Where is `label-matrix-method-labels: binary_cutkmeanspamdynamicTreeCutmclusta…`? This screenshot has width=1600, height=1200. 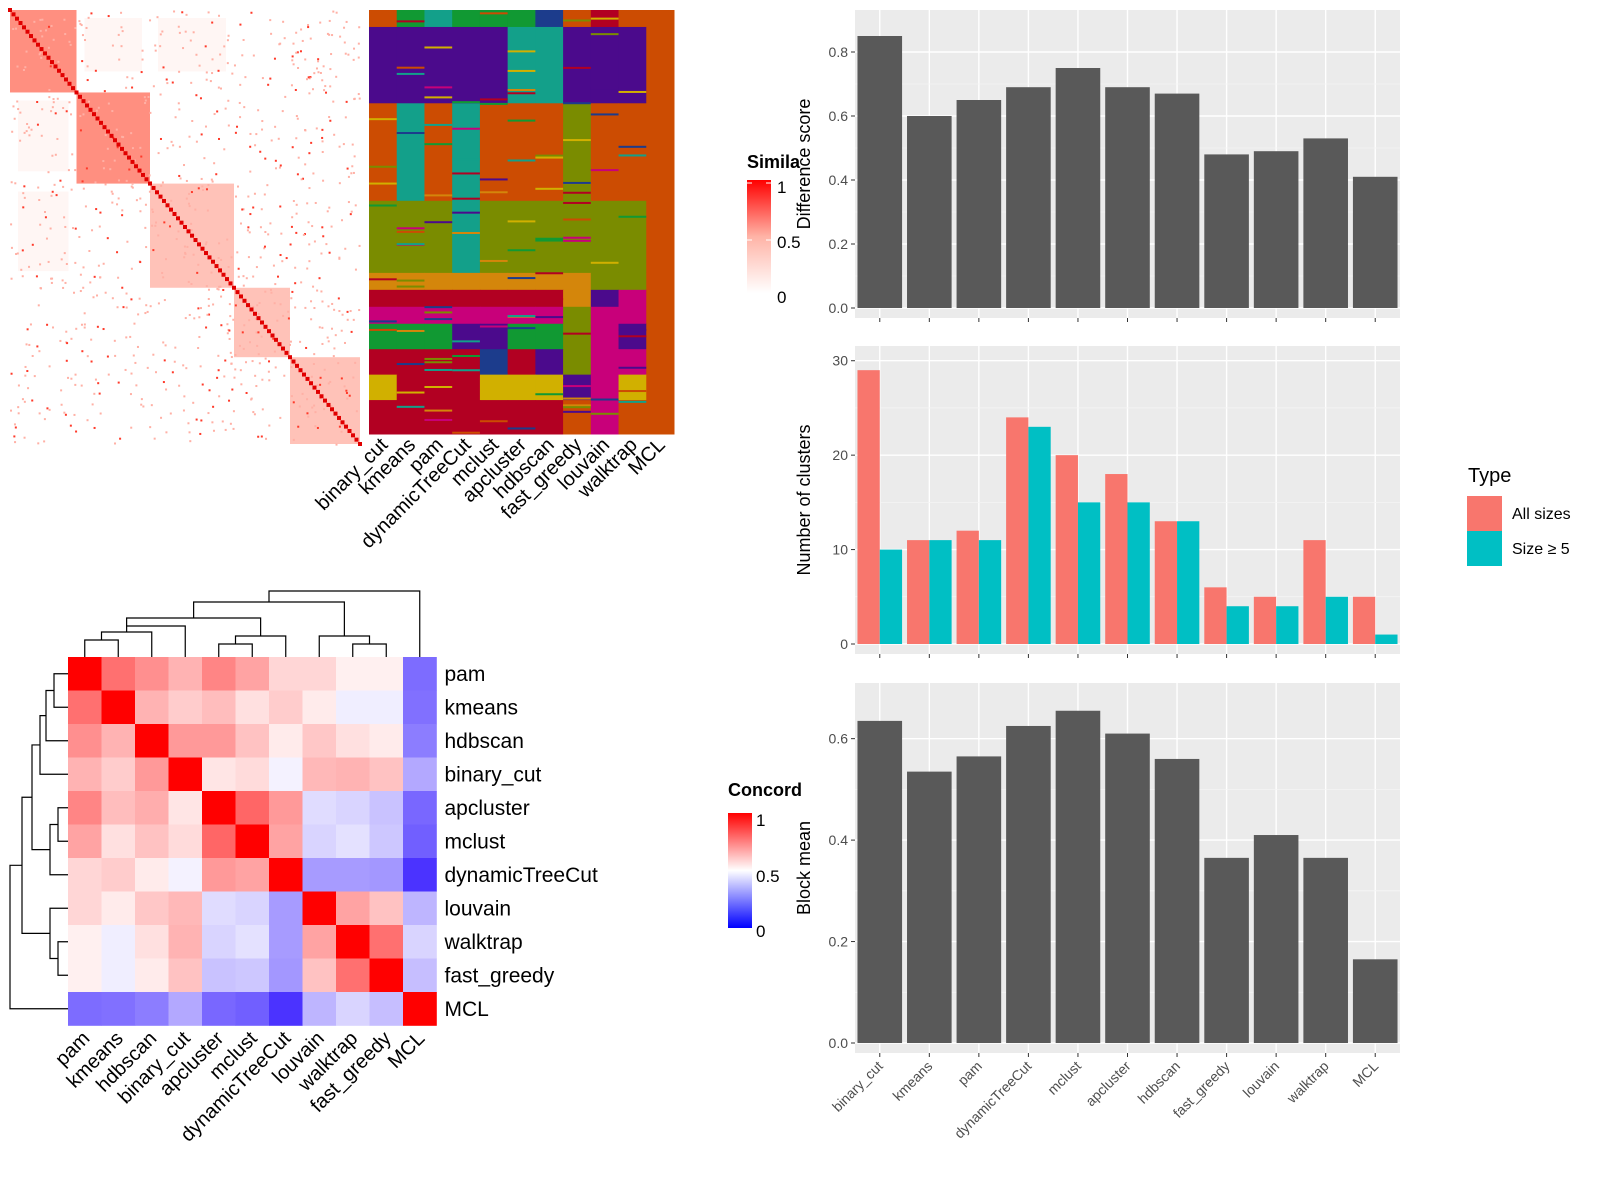
label-matrix-method-labels: binary_cutkmeanspamdynamicTreeCutmclusta… is located at coordinates (491, 493).